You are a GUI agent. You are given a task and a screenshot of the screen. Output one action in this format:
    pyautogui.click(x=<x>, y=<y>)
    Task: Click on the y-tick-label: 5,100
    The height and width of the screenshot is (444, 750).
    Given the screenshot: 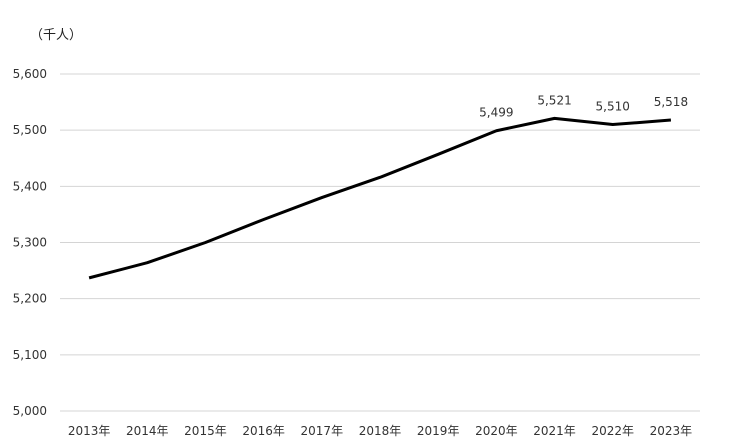 What is the action you would take?
    pyautogui.click(x=30, y=355)
    